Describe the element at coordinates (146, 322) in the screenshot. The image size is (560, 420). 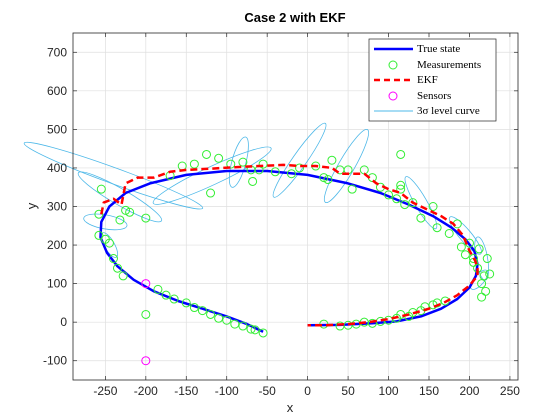
I see `sensors-series` at that location.